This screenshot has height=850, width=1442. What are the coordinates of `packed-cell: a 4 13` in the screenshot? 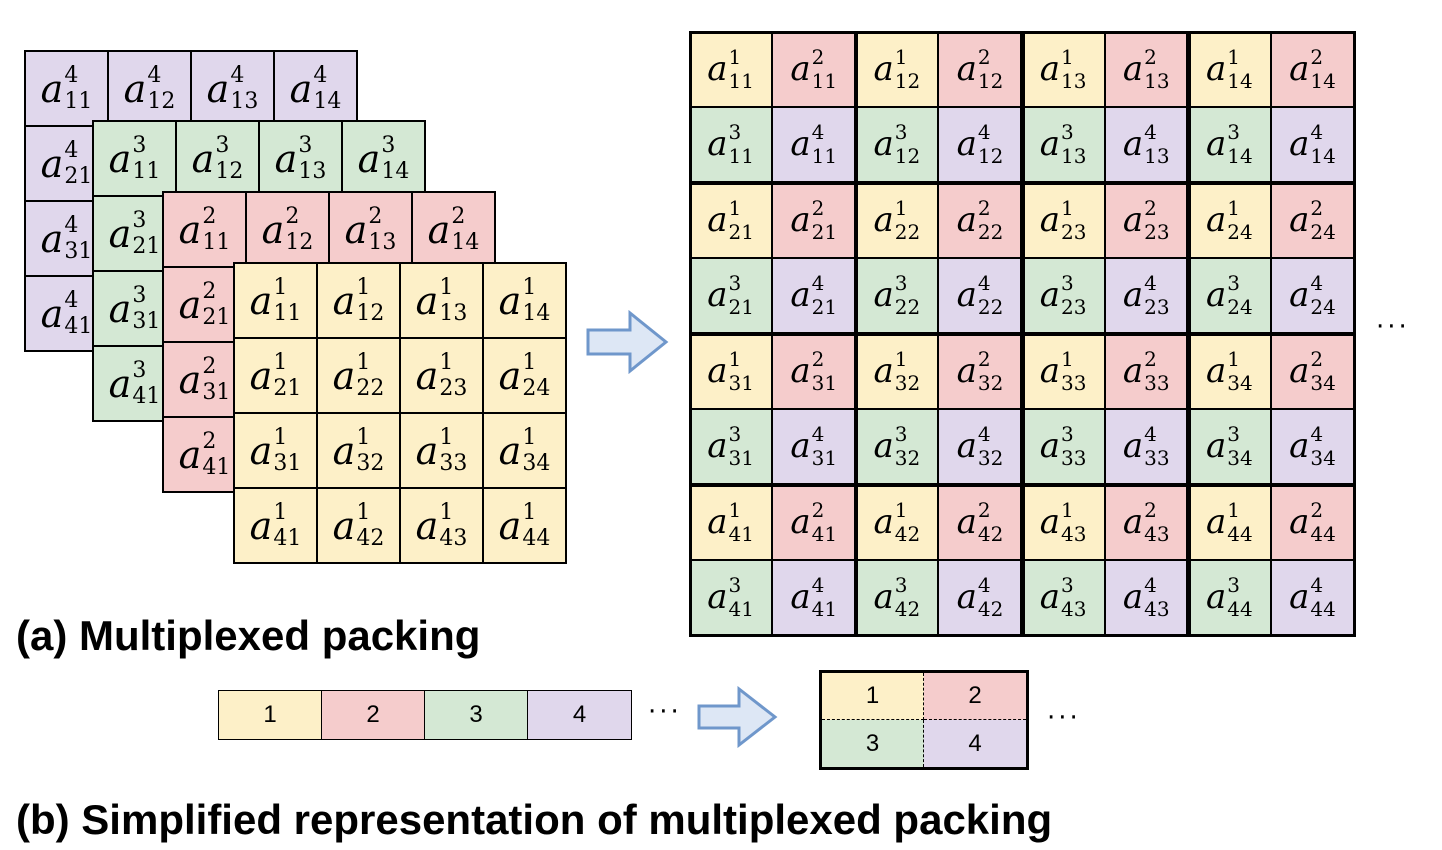 It's located at (1146, 144).